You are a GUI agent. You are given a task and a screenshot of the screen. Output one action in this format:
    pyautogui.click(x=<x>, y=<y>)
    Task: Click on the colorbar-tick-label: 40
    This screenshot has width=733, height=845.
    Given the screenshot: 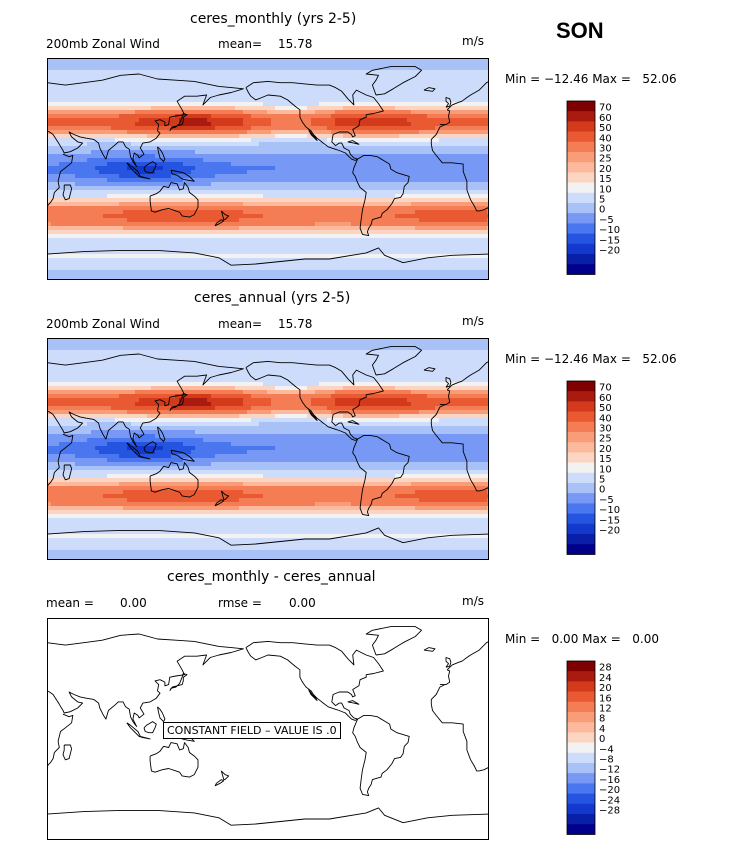 What is the action you would take?
    pyautogui.click(x=605, y=418)
    